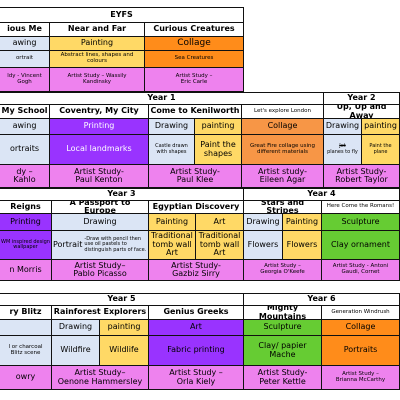 The image size is (400, 400). What do you see at coordinates (381, 150) in the screenshot?
I see `y2-row2-b: Paint the plane` at bounding box center [381, 150].